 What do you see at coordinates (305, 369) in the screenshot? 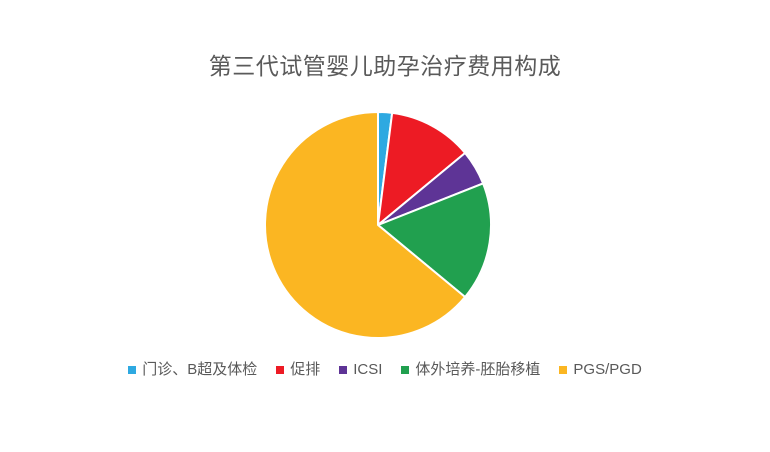
I see `legend-label: 促排` at bounding box center [305, 369].